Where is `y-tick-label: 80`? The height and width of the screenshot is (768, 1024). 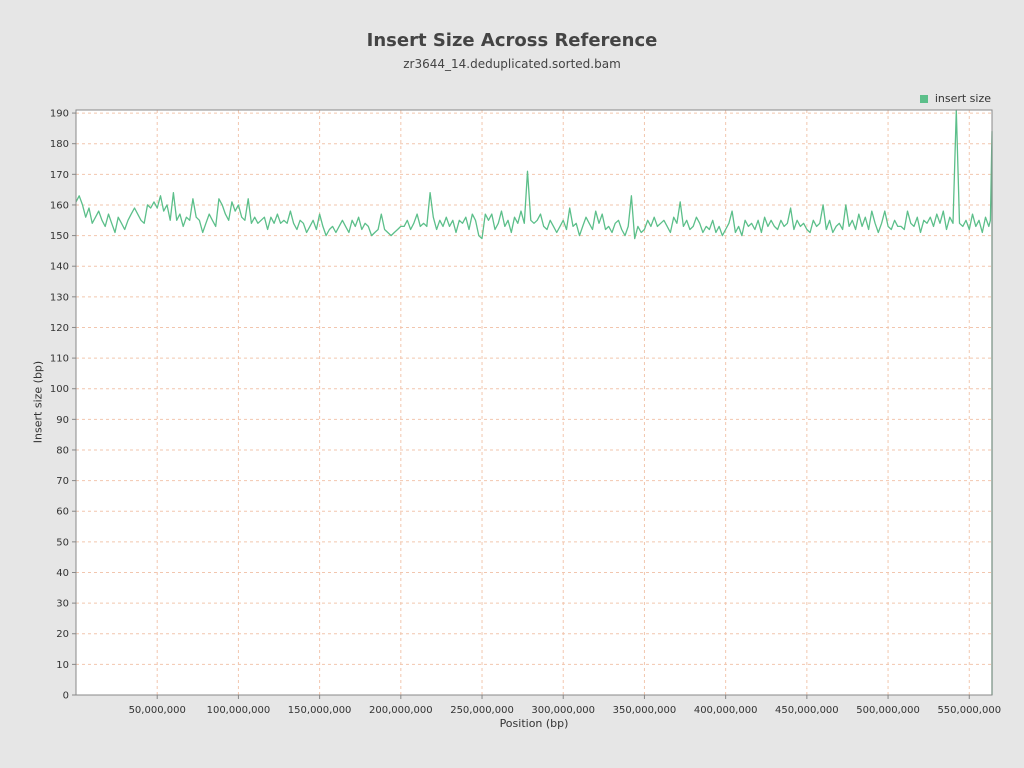 y-tick-label: 80 is located at coordinates (62, 450).